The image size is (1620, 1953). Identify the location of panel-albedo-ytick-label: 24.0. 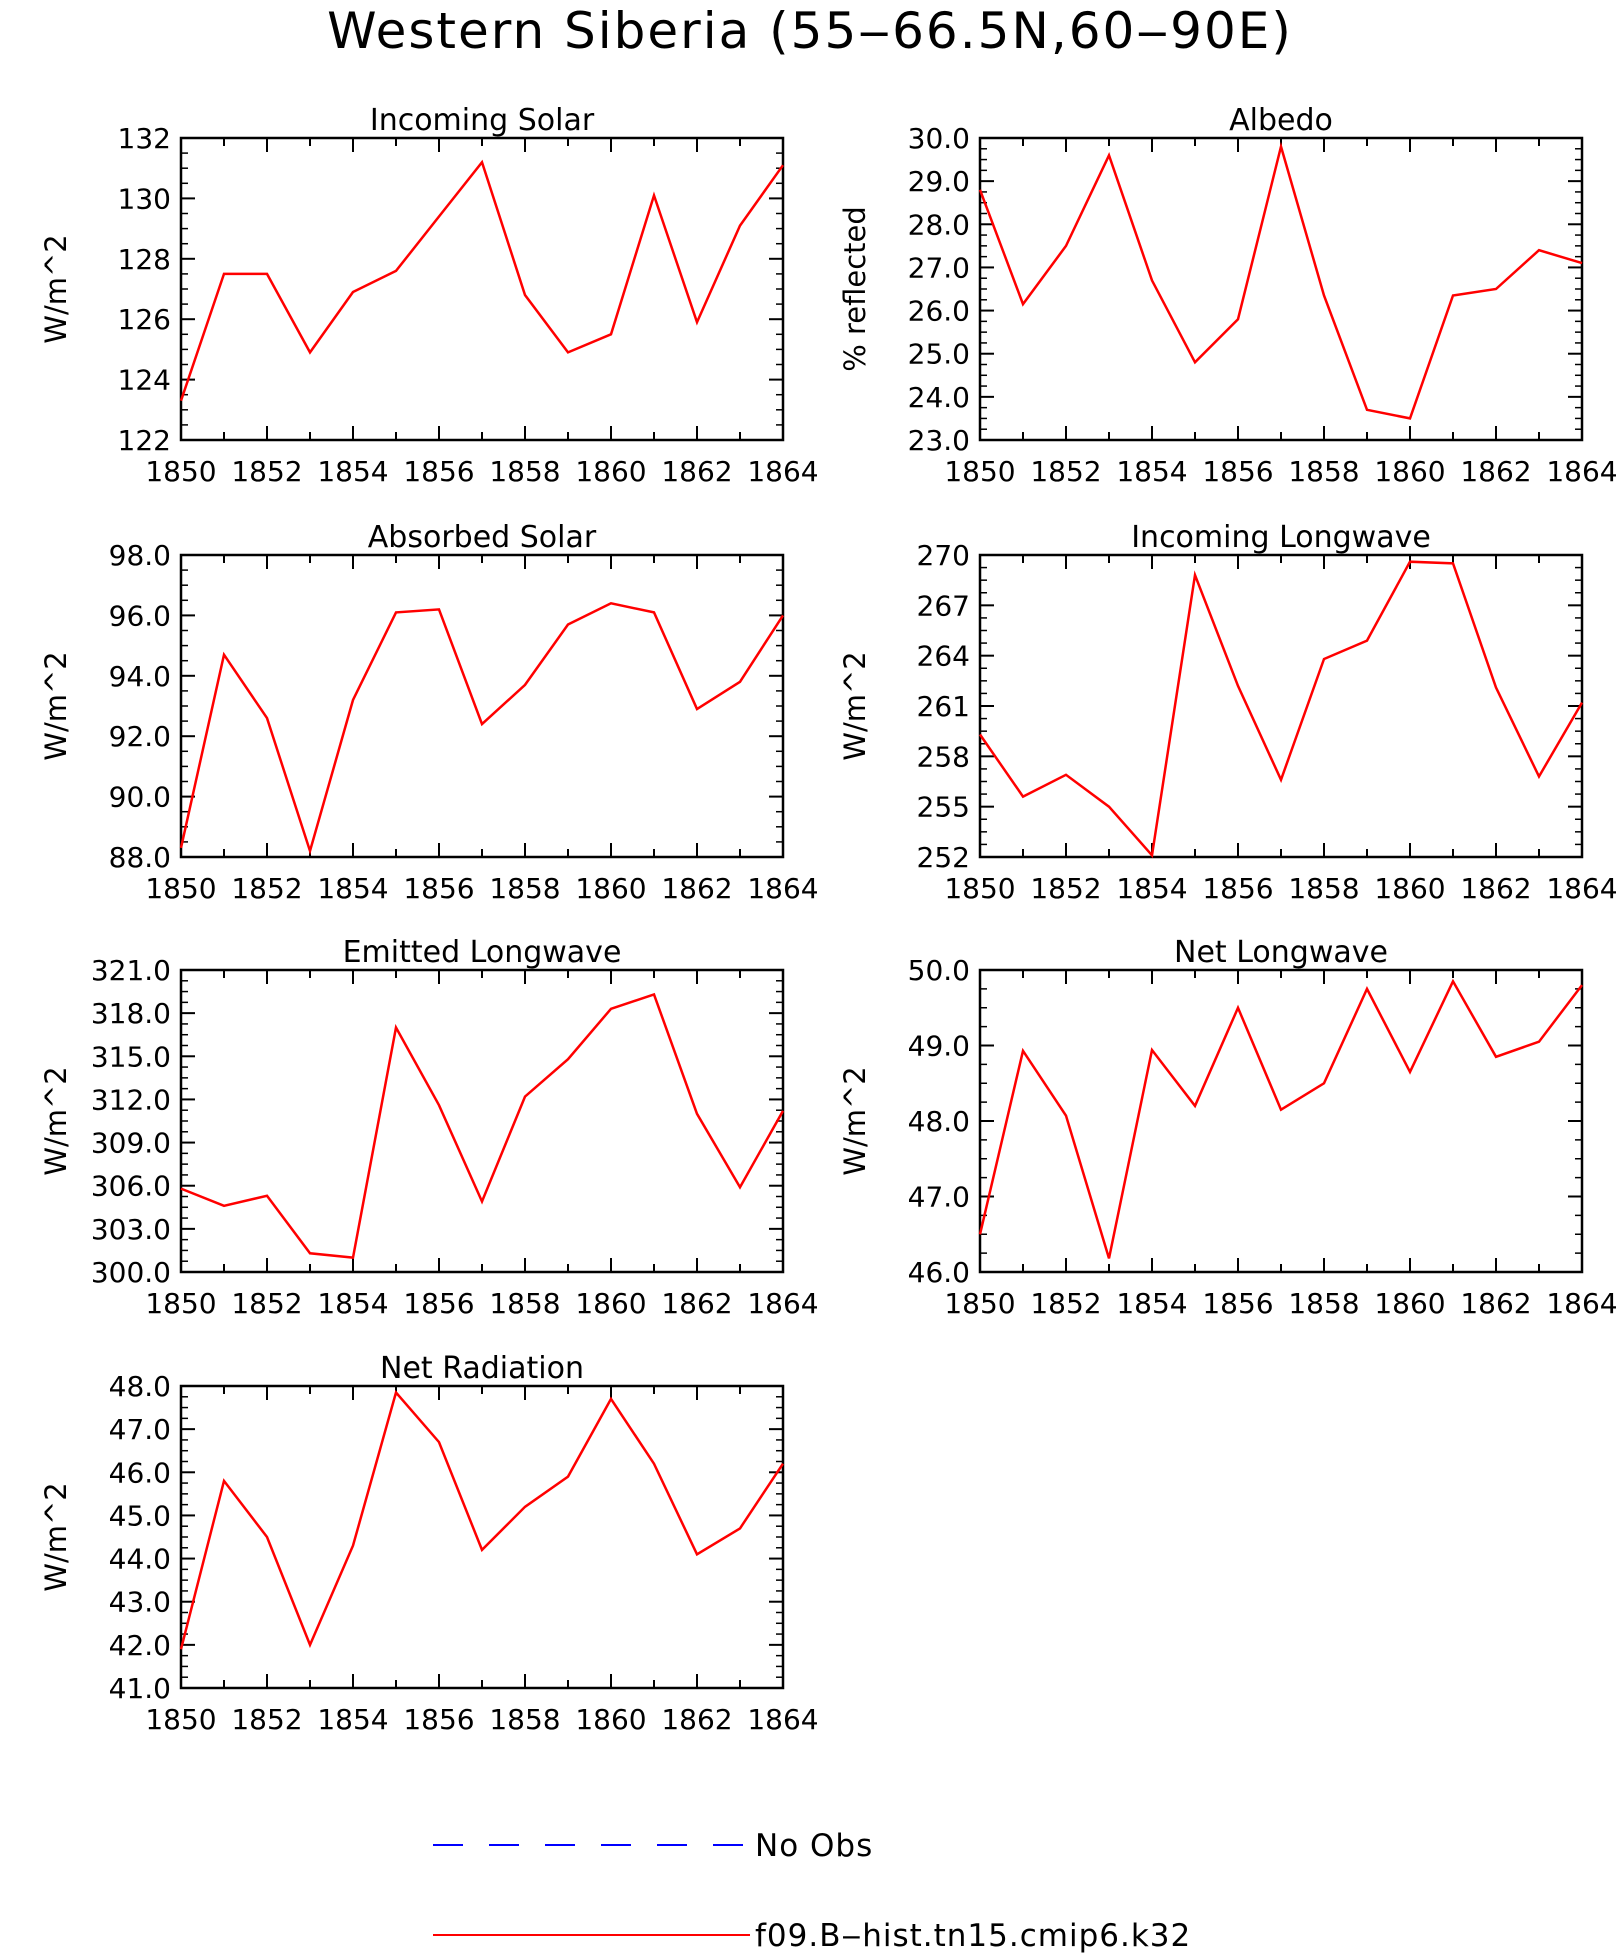
(939, 397).